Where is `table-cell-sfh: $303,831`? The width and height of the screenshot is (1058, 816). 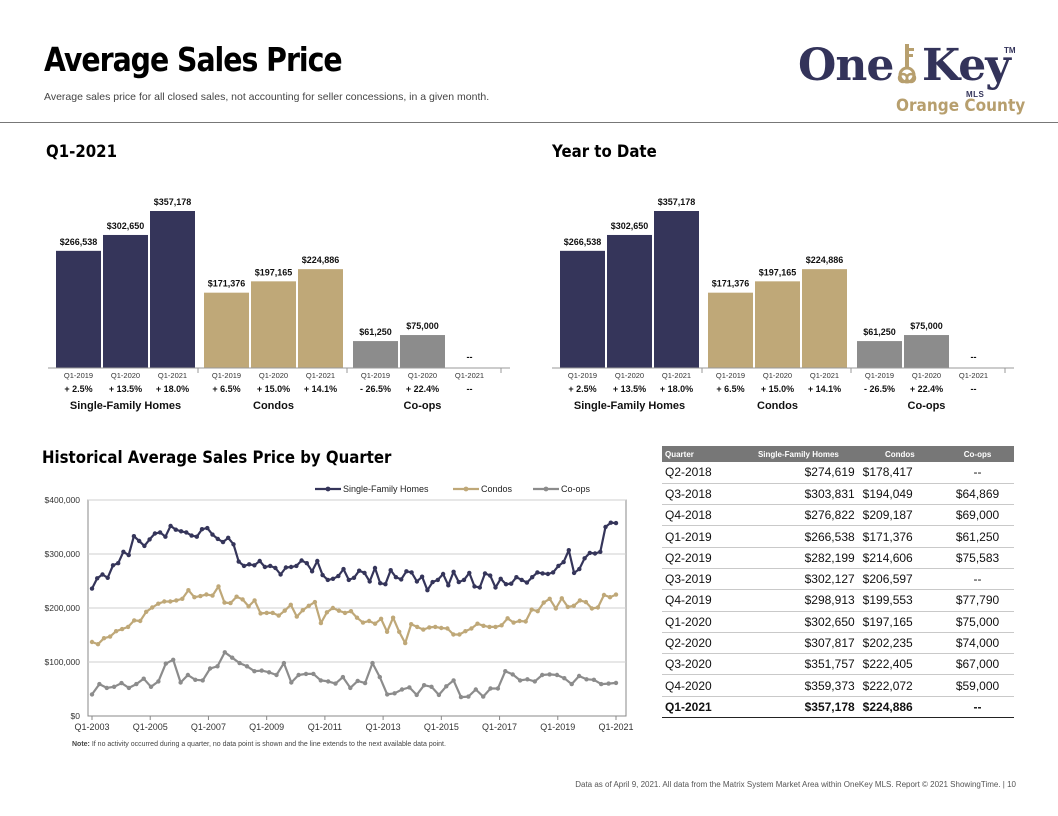
table-cell-sfh: $303,831 is located at coordinates (798, 494).